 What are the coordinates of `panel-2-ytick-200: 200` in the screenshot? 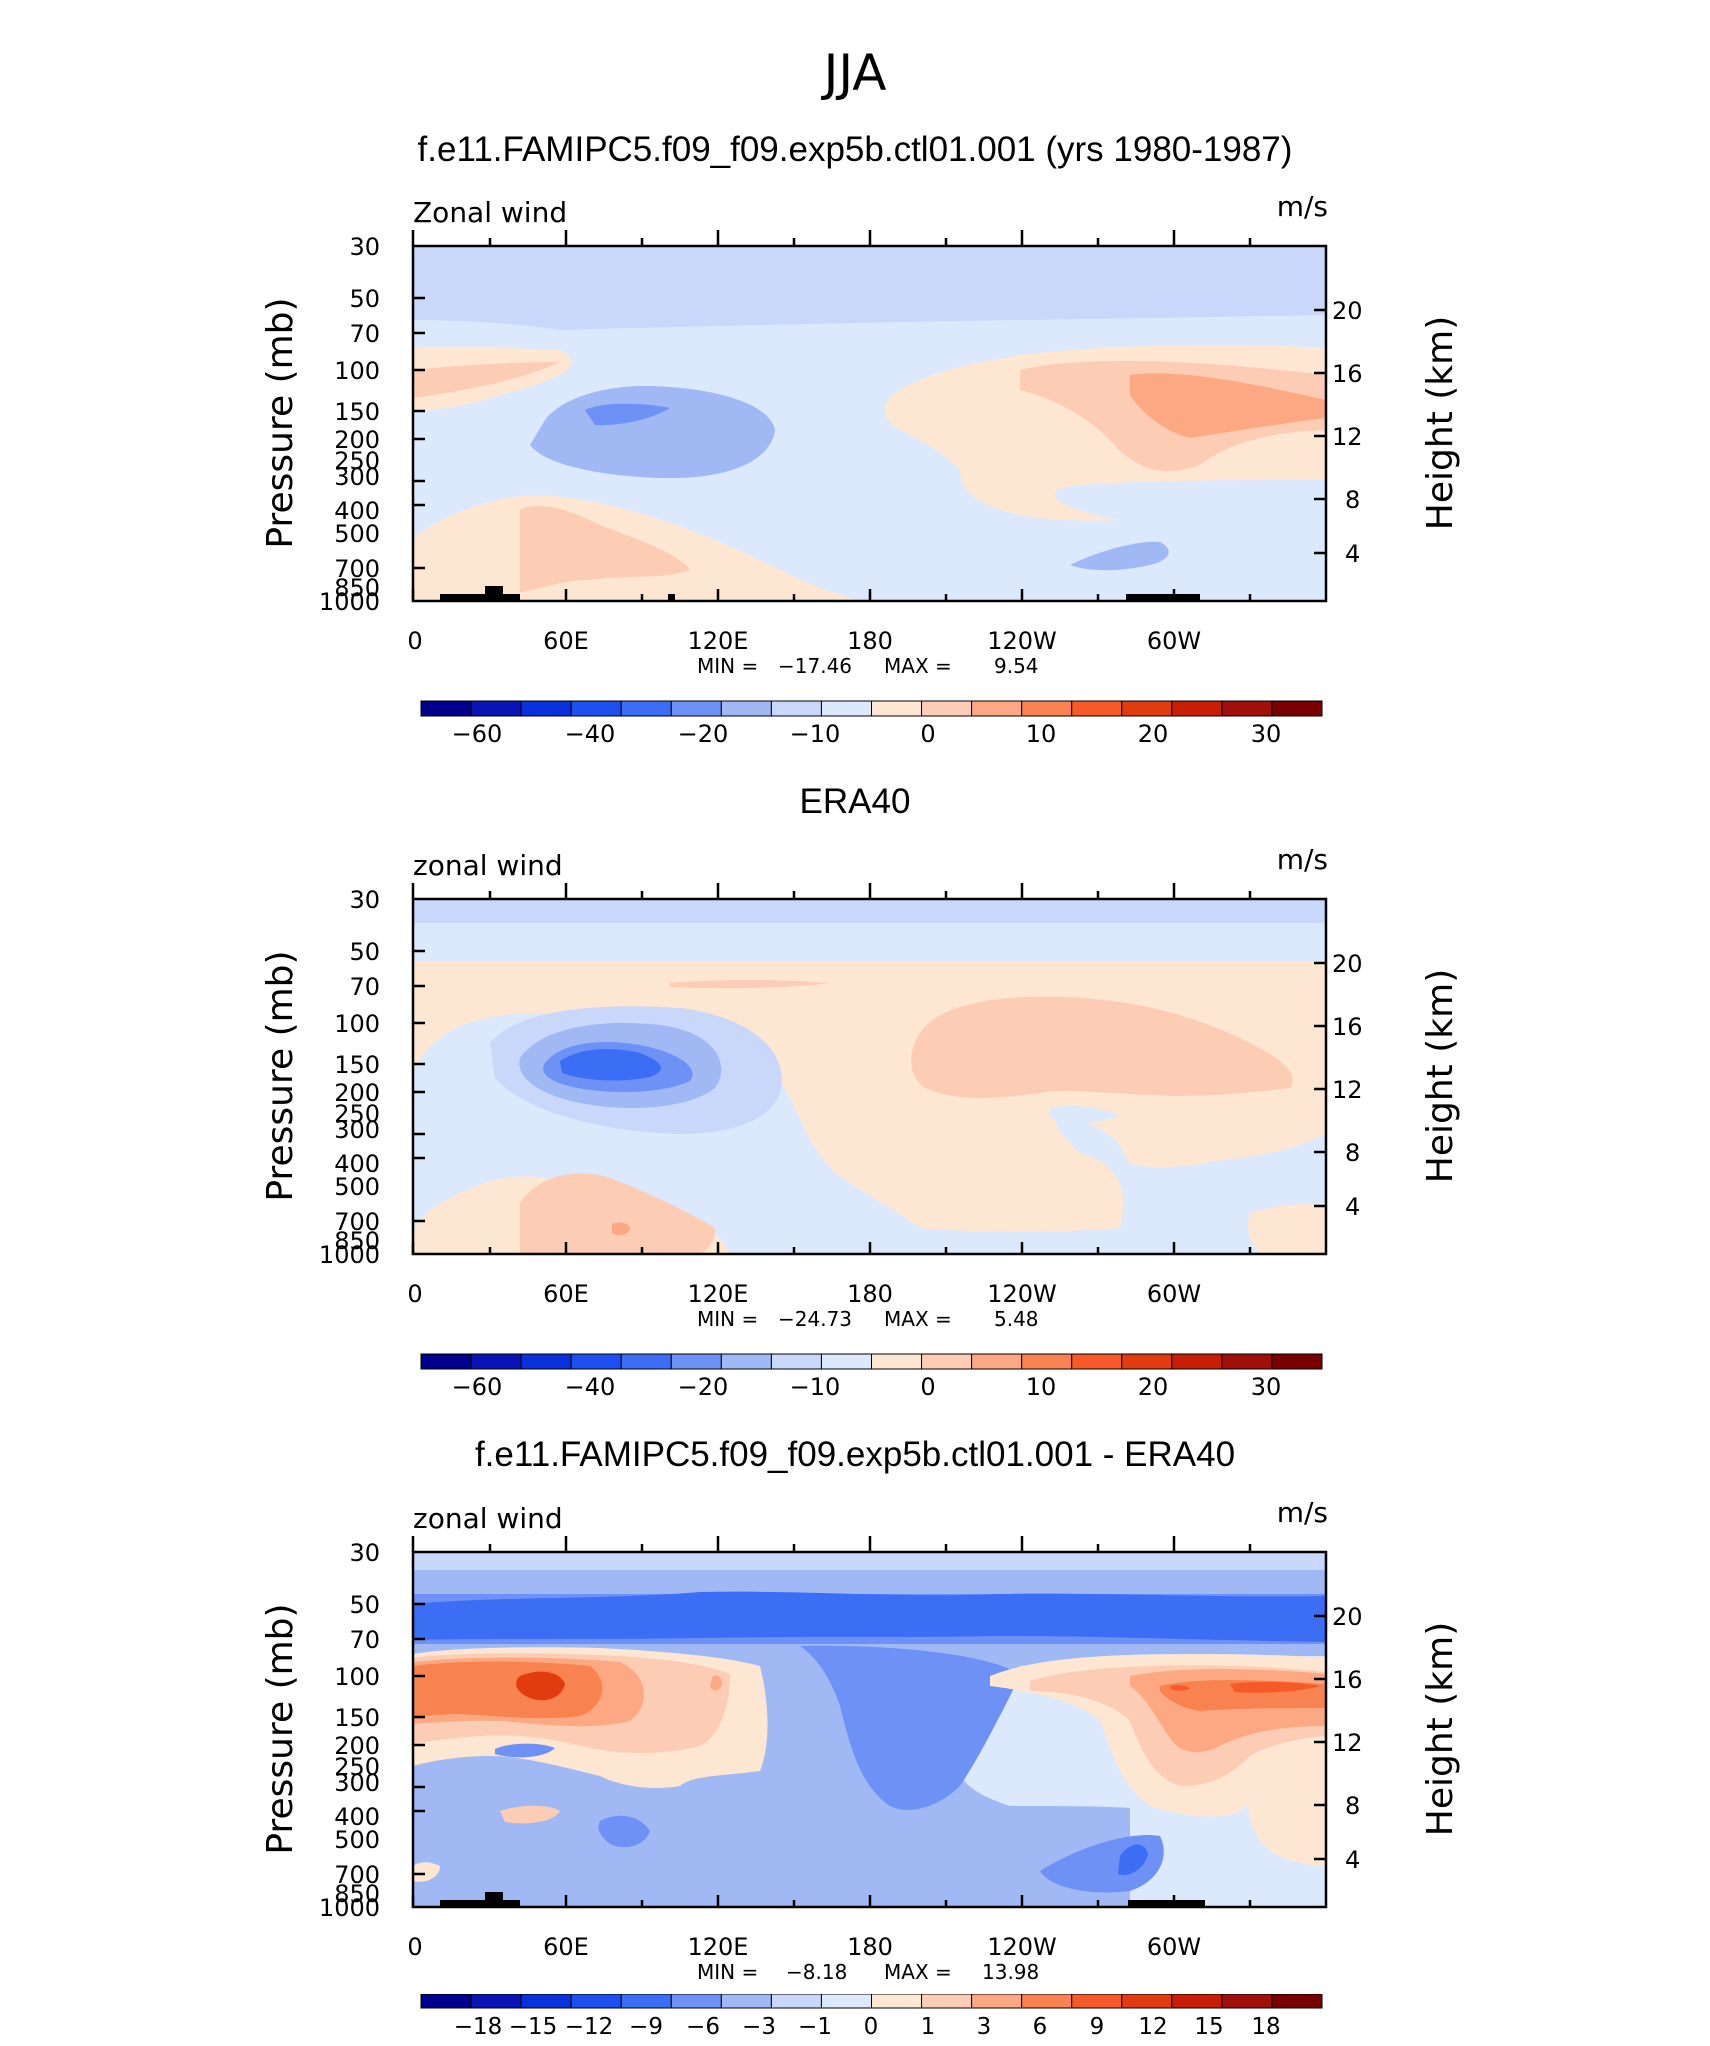 It's located at (357, 1093).